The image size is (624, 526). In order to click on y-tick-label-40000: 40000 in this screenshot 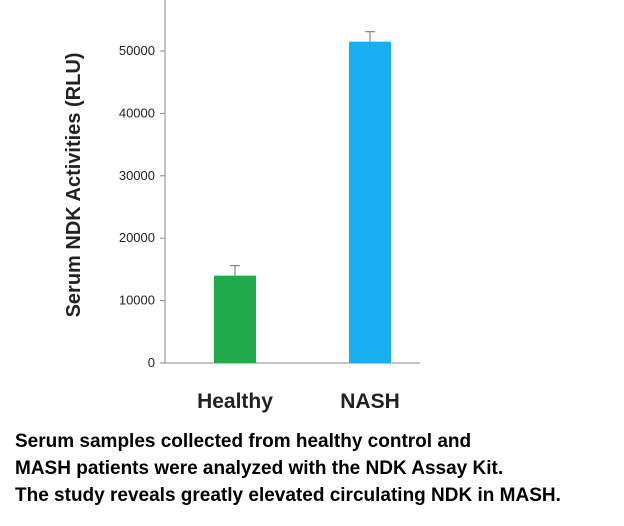, I will do `click(137, 112)`.